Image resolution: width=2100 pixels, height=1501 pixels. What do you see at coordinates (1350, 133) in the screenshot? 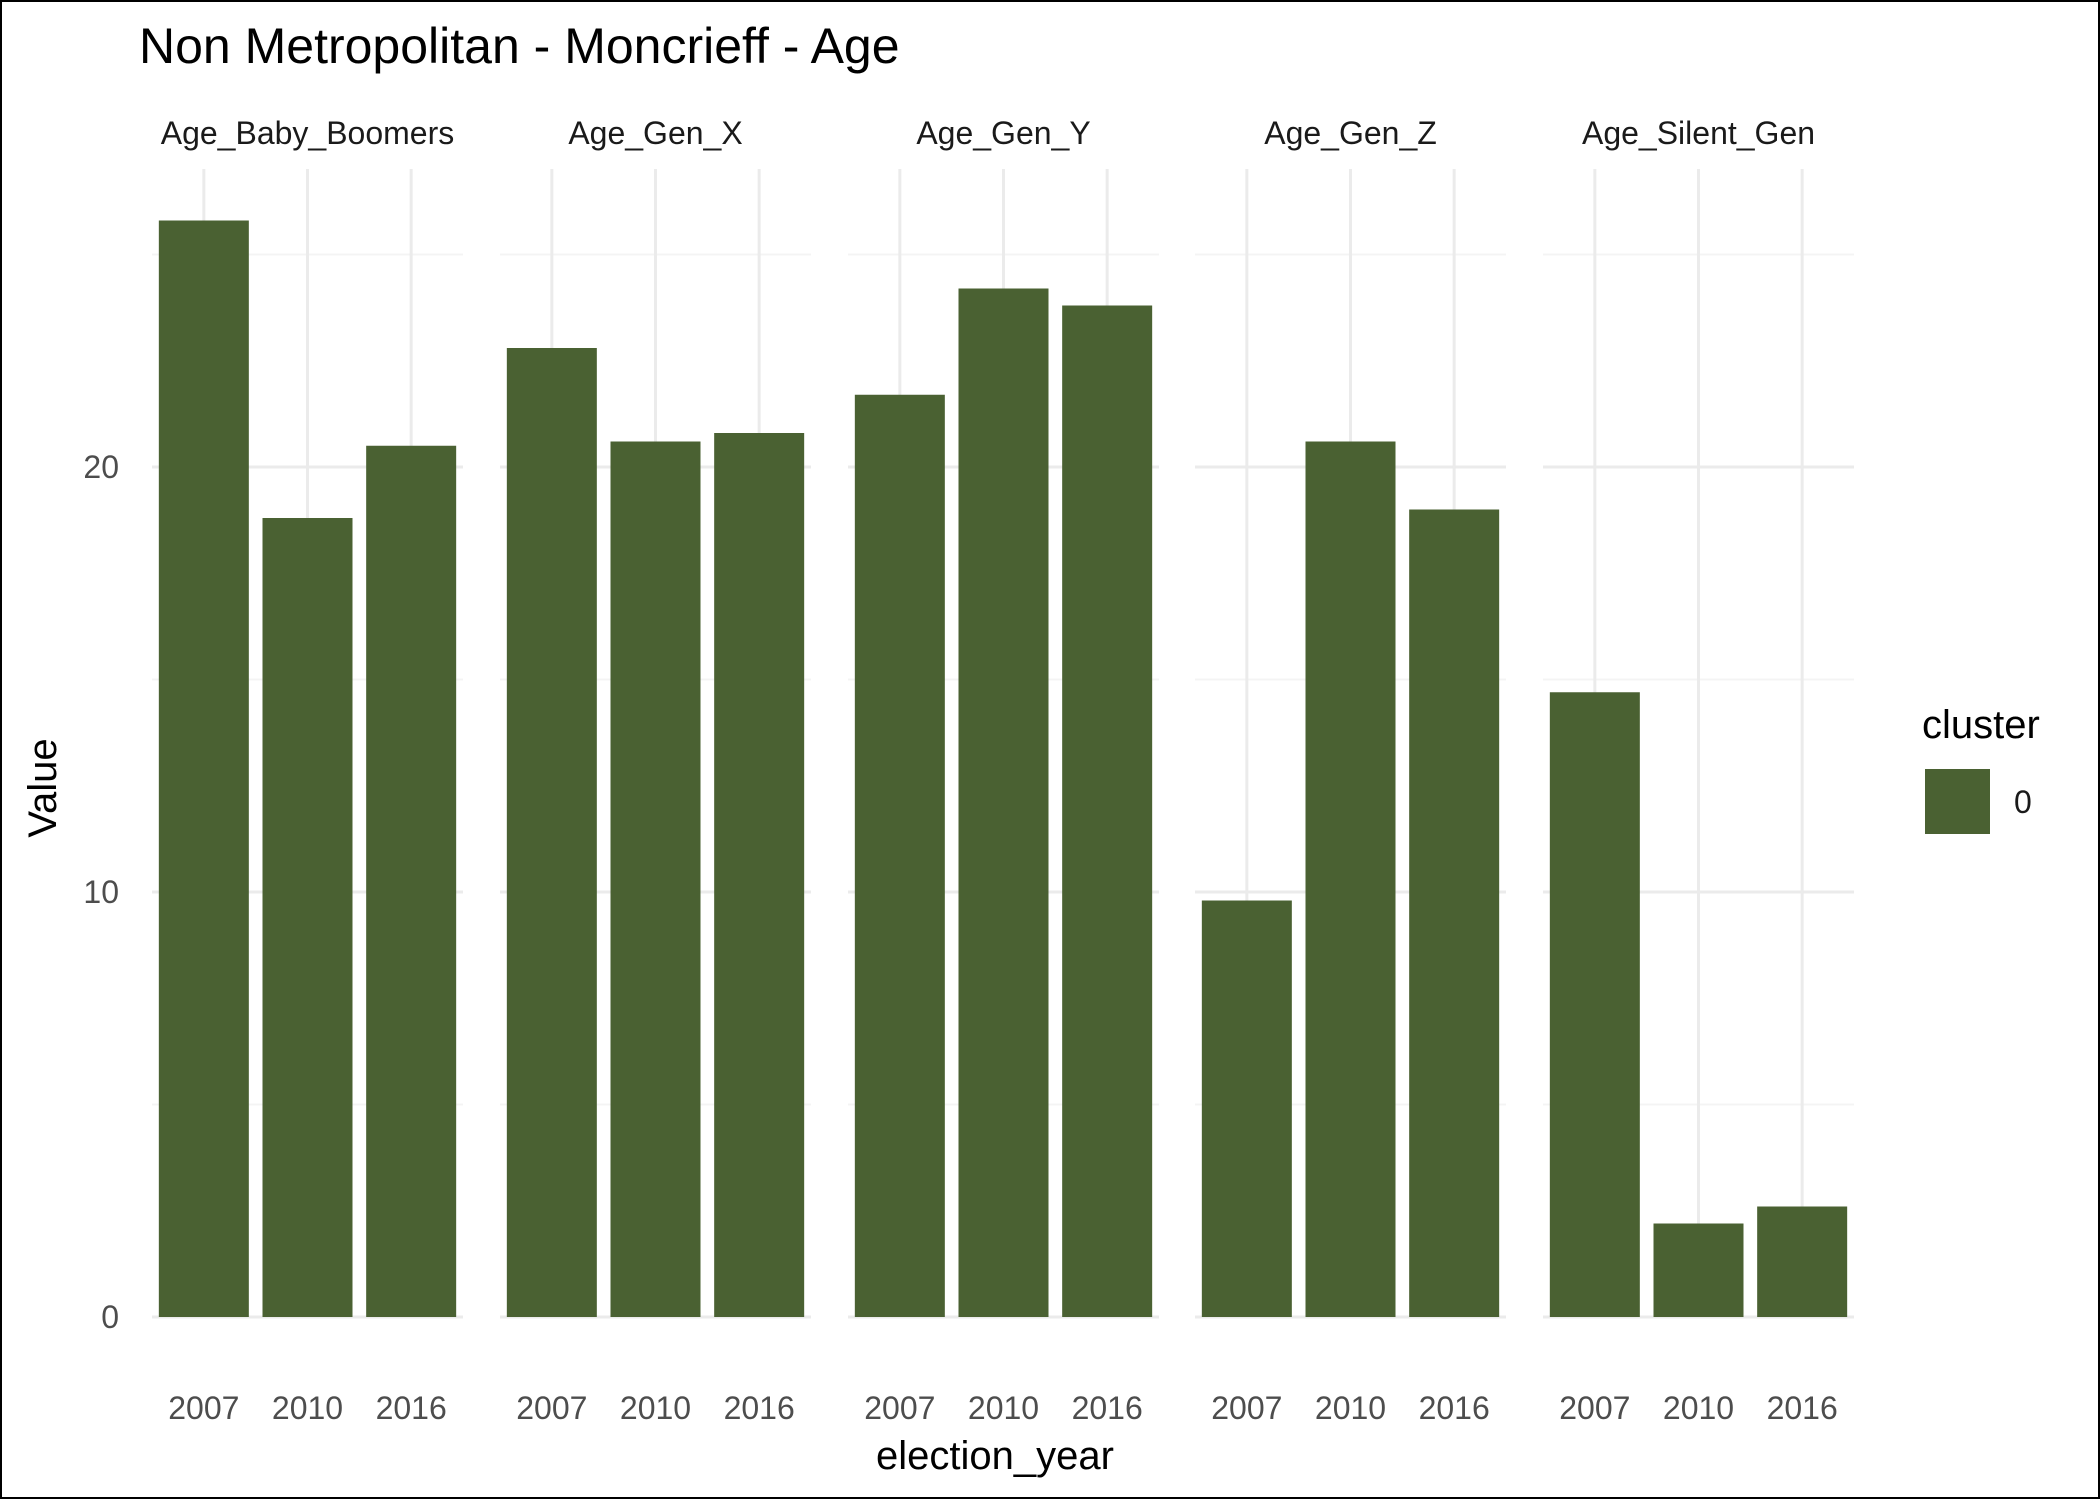
I see `facet-strip-label: Age_Gen_Z` at bounding box center [1350, 133].